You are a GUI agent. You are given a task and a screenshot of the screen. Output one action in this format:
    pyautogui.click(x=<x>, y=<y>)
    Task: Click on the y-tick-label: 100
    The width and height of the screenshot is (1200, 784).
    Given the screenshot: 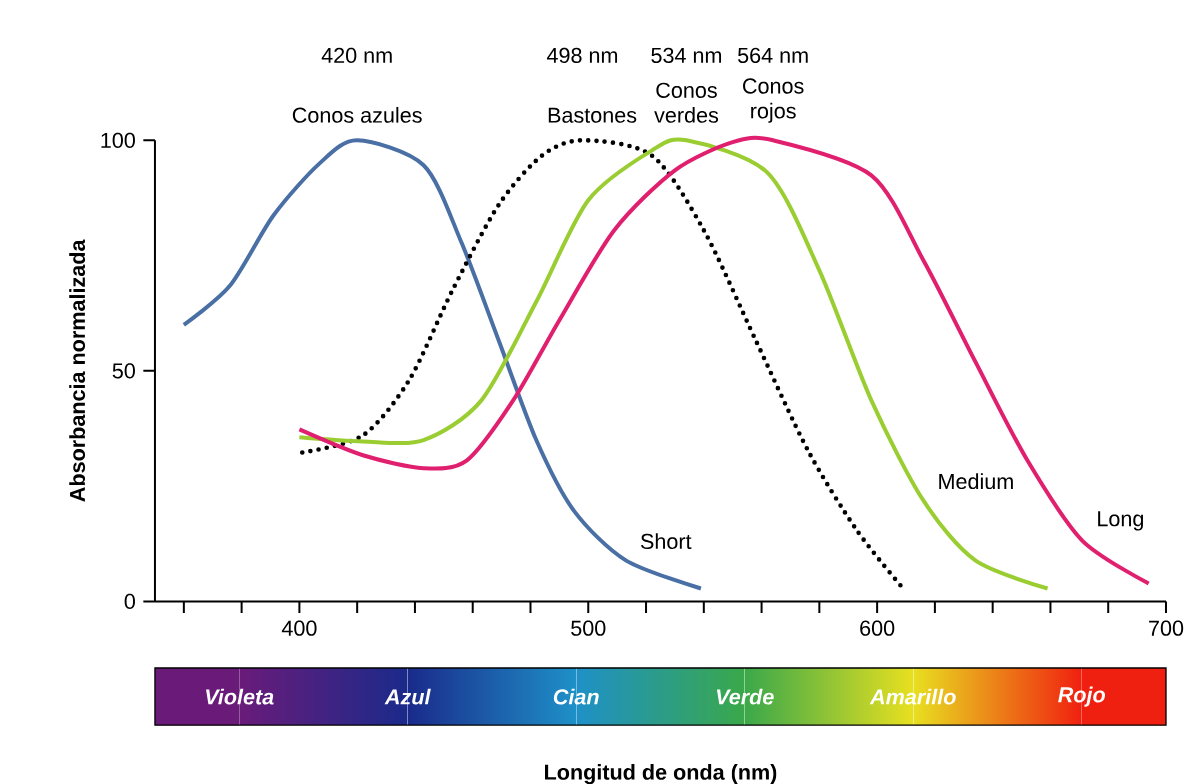 What is the action you would take?
    pyautogui.click(x=118, y=140)
    